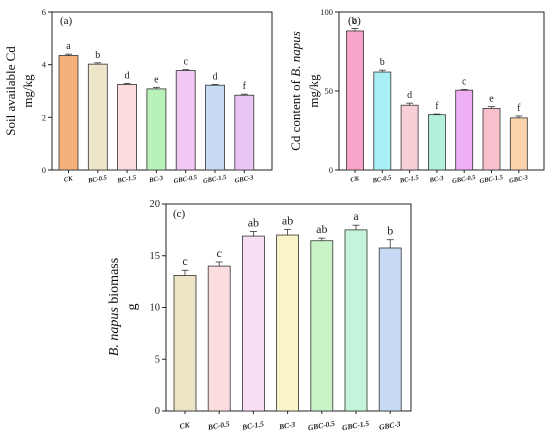  Describe the element at coordinates (44, 12) in the screenshot. I see `y-tick-label: 6` at that location.